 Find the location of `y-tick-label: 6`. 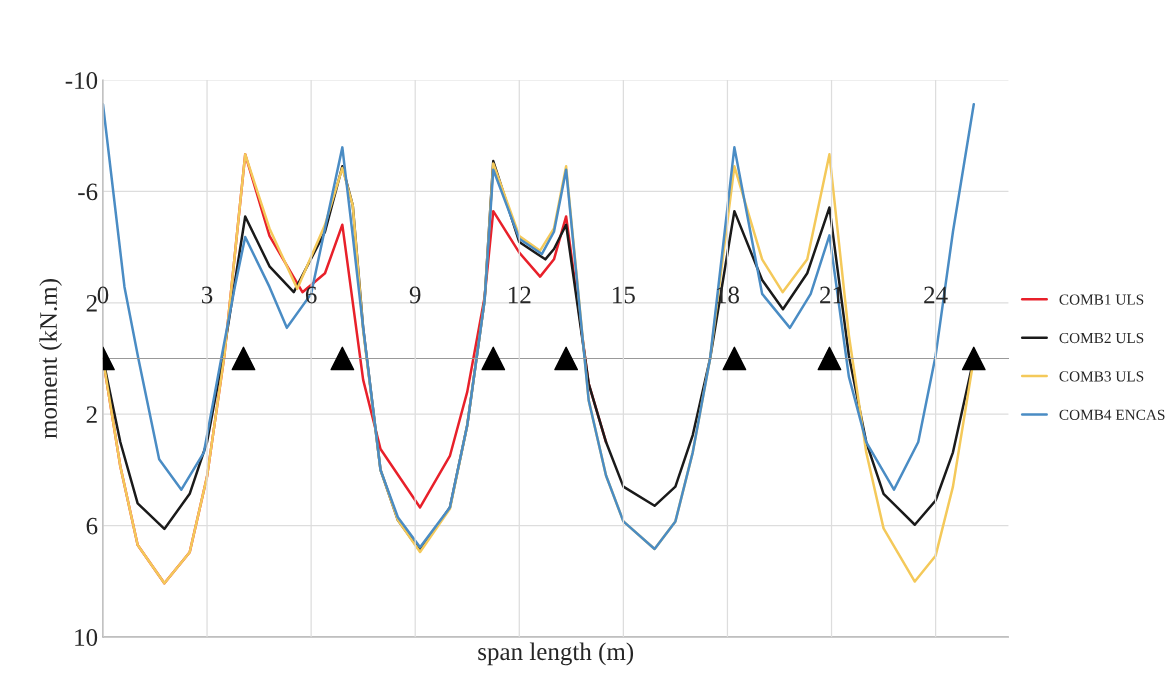

y-tick-label: 6 is located at coordinates (92, 526).